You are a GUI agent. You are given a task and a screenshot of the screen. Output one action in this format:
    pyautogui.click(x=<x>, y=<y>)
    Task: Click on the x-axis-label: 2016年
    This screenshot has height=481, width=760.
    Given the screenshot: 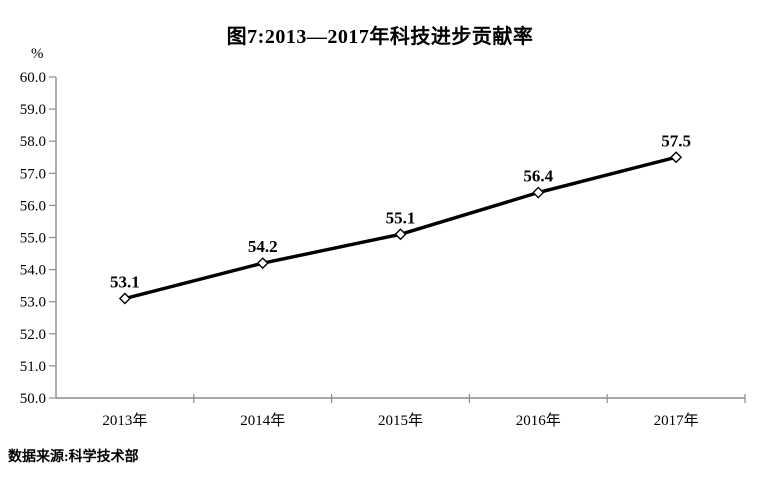 What is the action you would take?
    pyautogui.click(x=538, y=420)
    